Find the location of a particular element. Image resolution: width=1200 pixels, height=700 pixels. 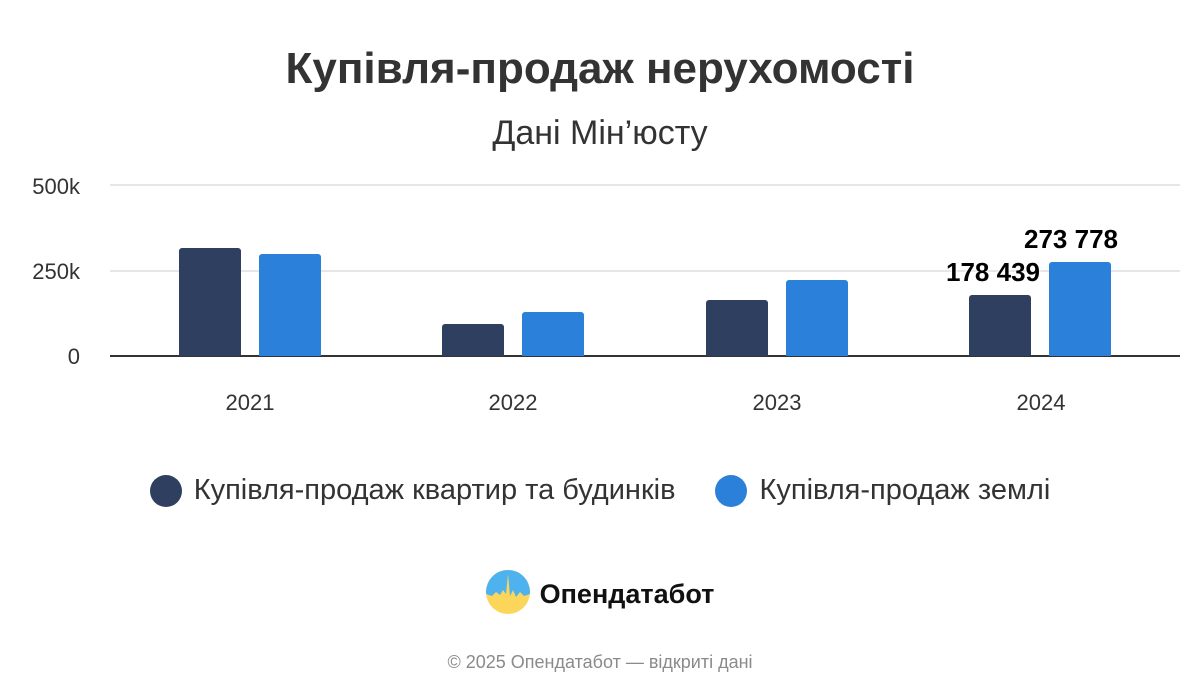

x-tick-2021: 2021 is located at coordinates (250, 402).